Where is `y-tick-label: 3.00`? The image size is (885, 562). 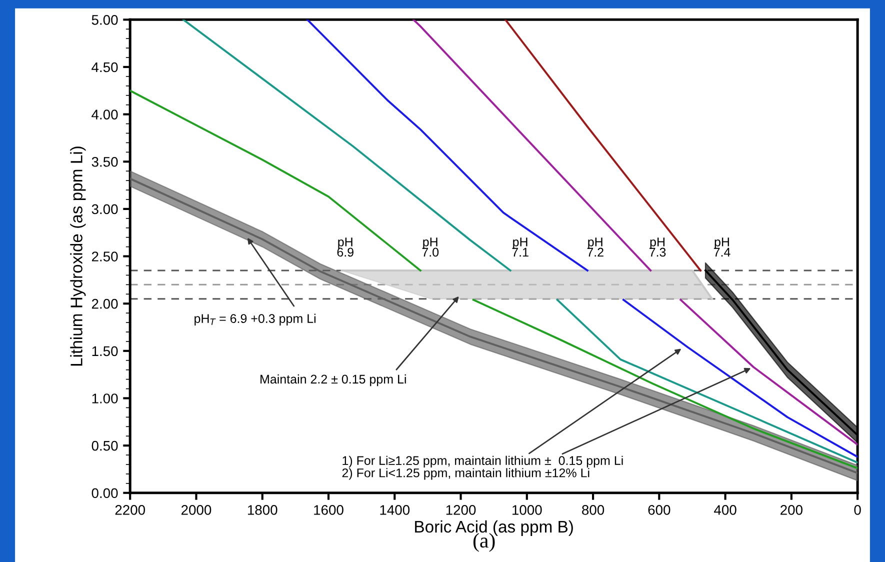
y-tick-label: 3.00 is located at coordinates (105, 209).